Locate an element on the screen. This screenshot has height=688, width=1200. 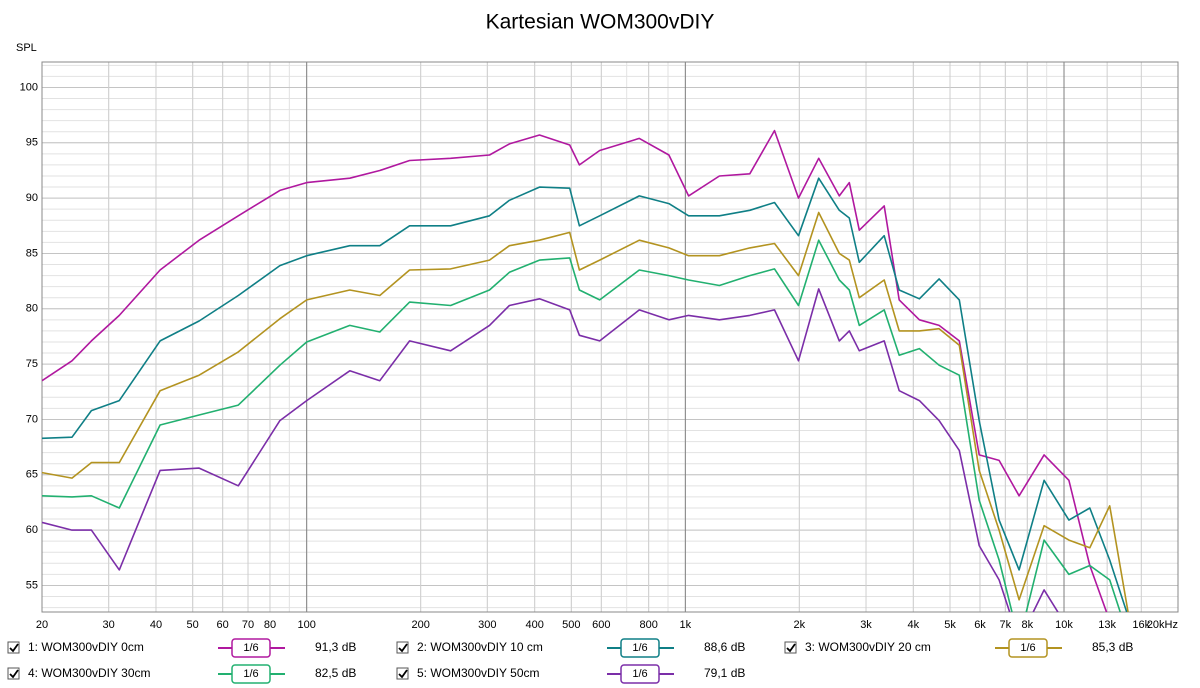
y-tick-label: 80 is located at coordinates (32, 309).